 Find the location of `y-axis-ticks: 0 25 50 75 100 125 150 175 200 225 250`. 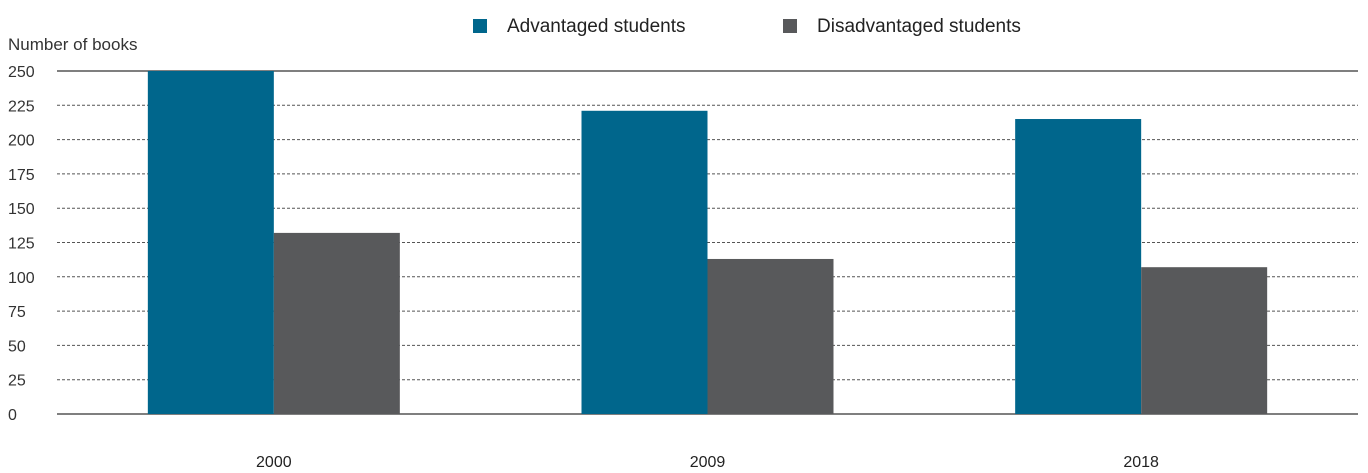

y-axis-ticks: 0 25 50 75 100 125 150 175 200 225 250 is located at coordinates (21, 244).